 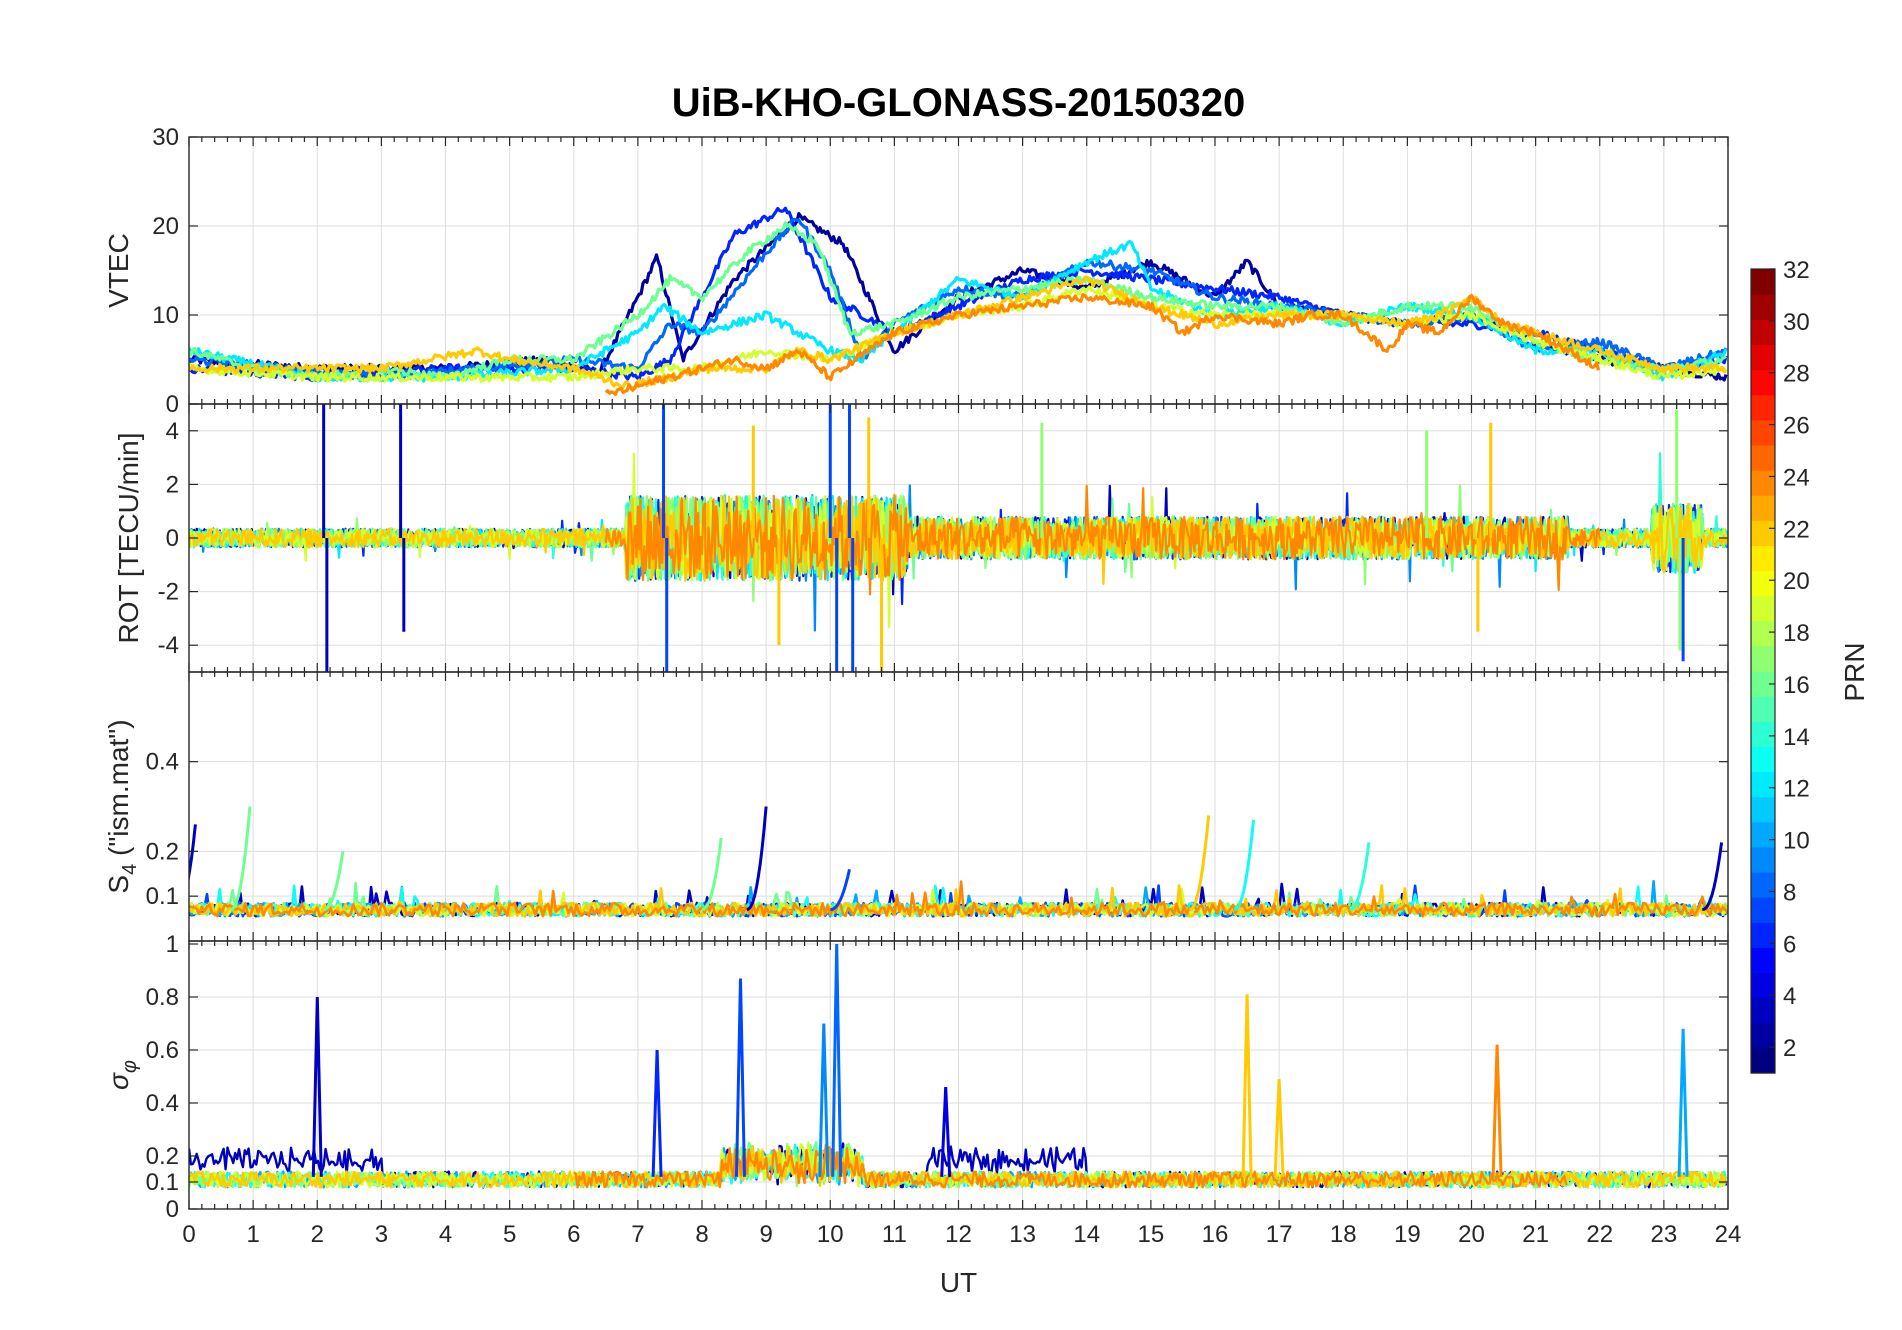 What do you see at coordinates (1796, 374) in the screenshot?
I see `colorbar-tick-label: 28` at bounding box center [1796, 374].